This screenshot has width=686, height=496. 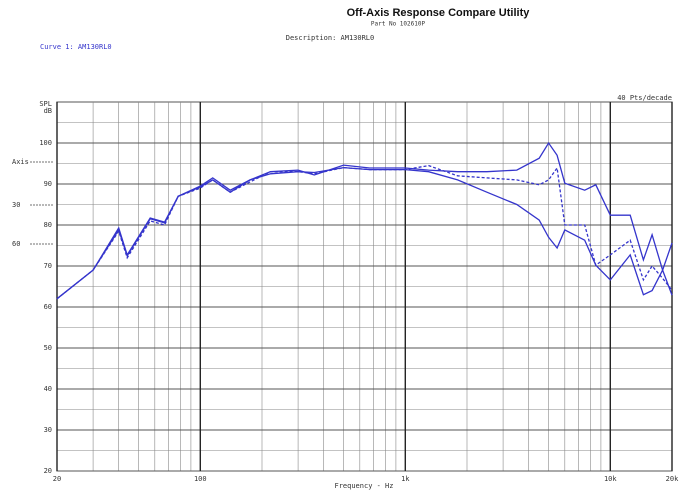 What do you see at coordinates (48, 111) in the screenshot?
I see `y-axis-label: dB` at bounding box center [48, 111].